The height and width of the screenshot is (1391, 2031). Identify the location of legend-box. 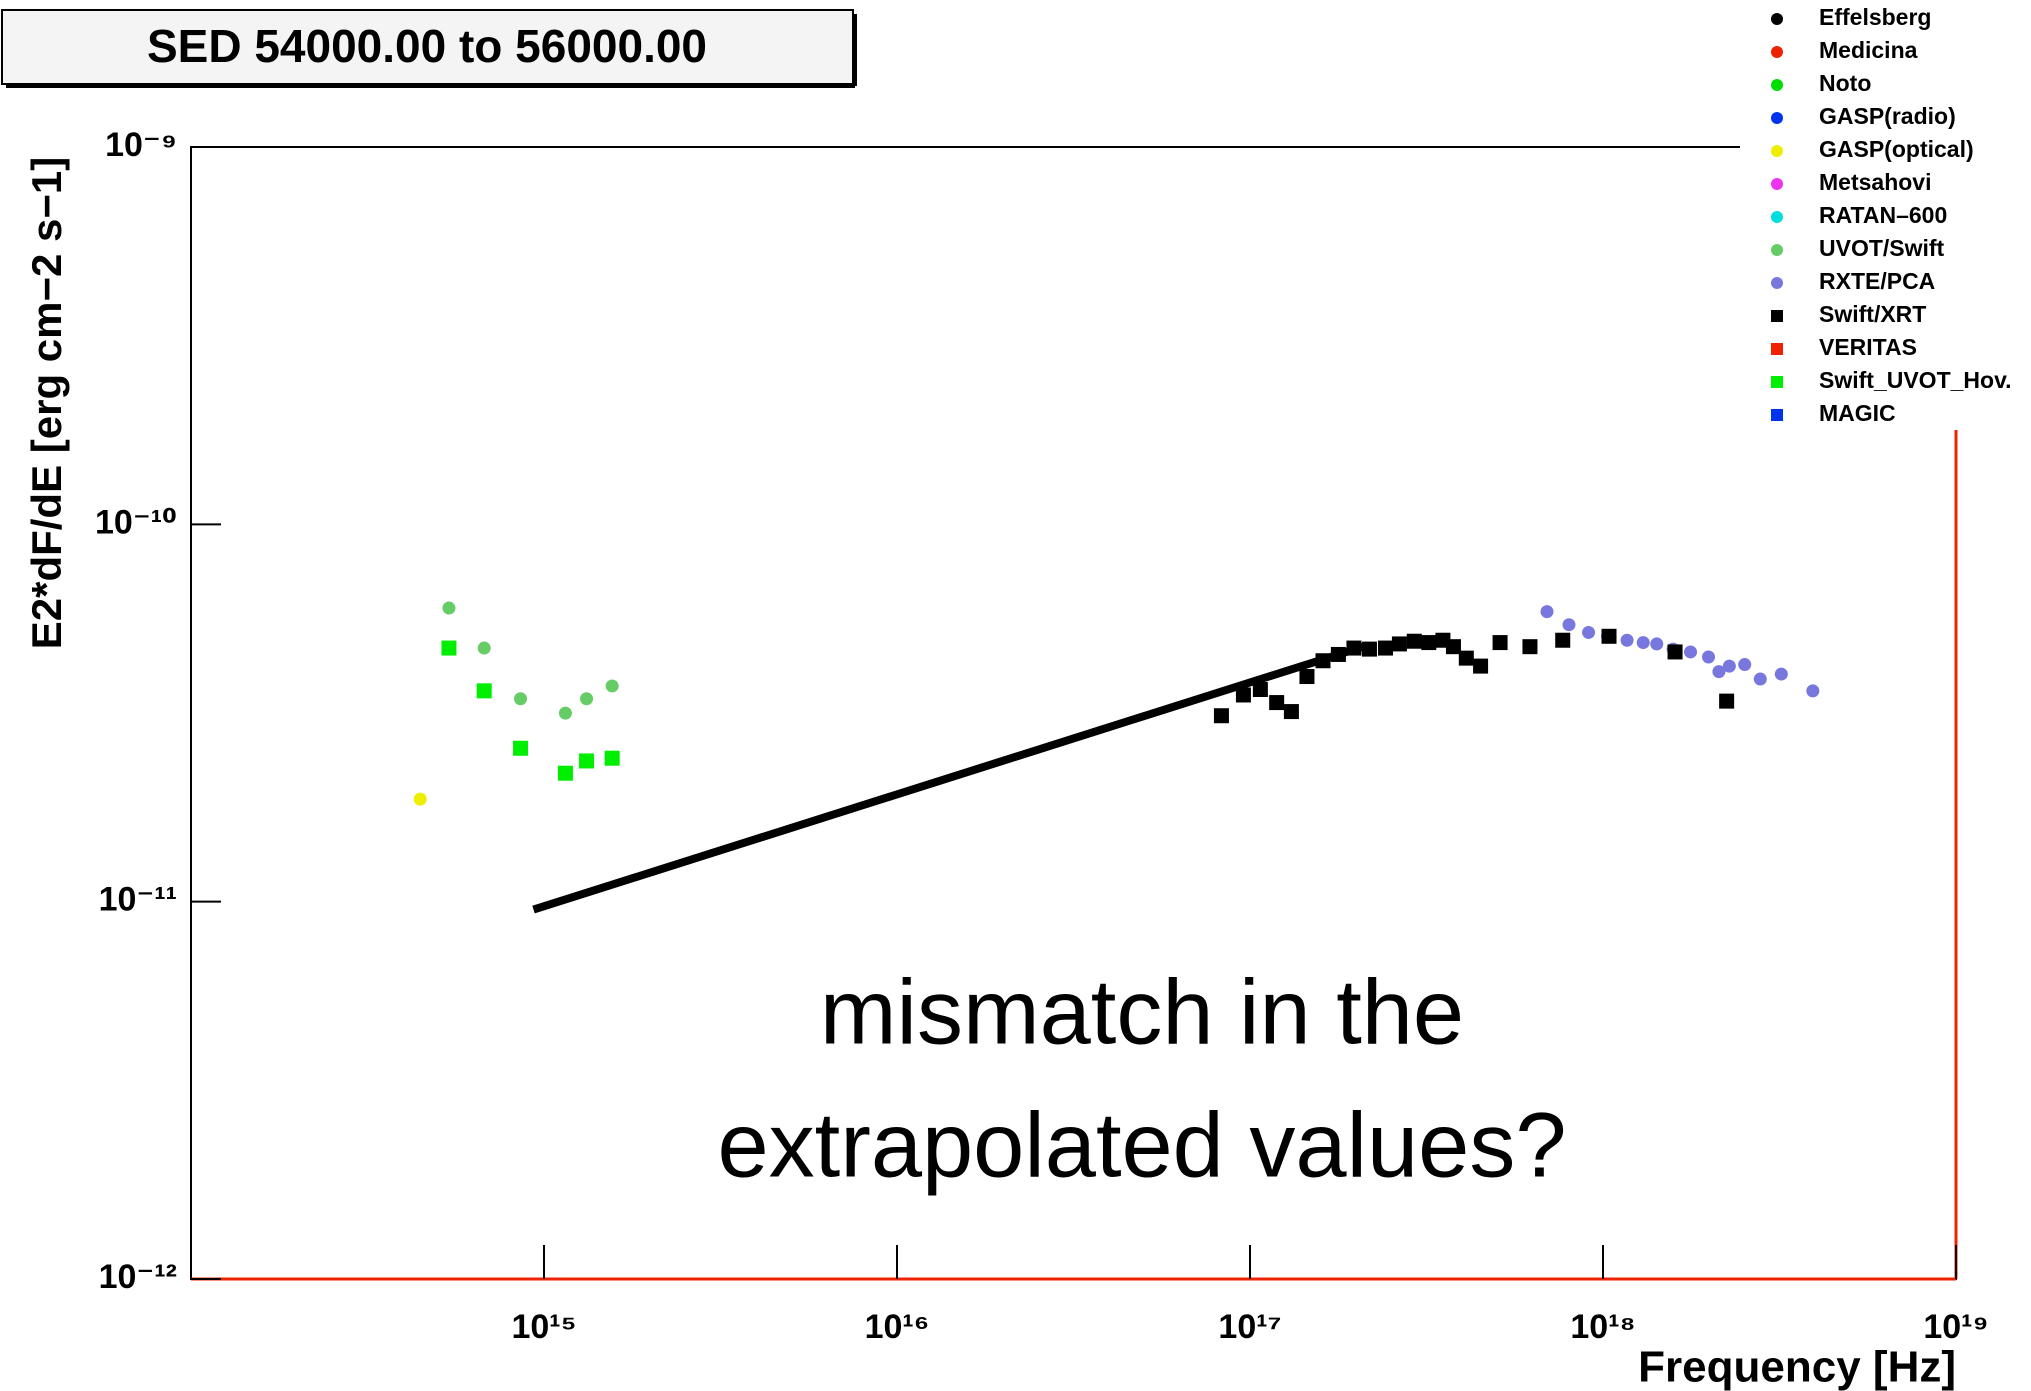
(1885, 215).